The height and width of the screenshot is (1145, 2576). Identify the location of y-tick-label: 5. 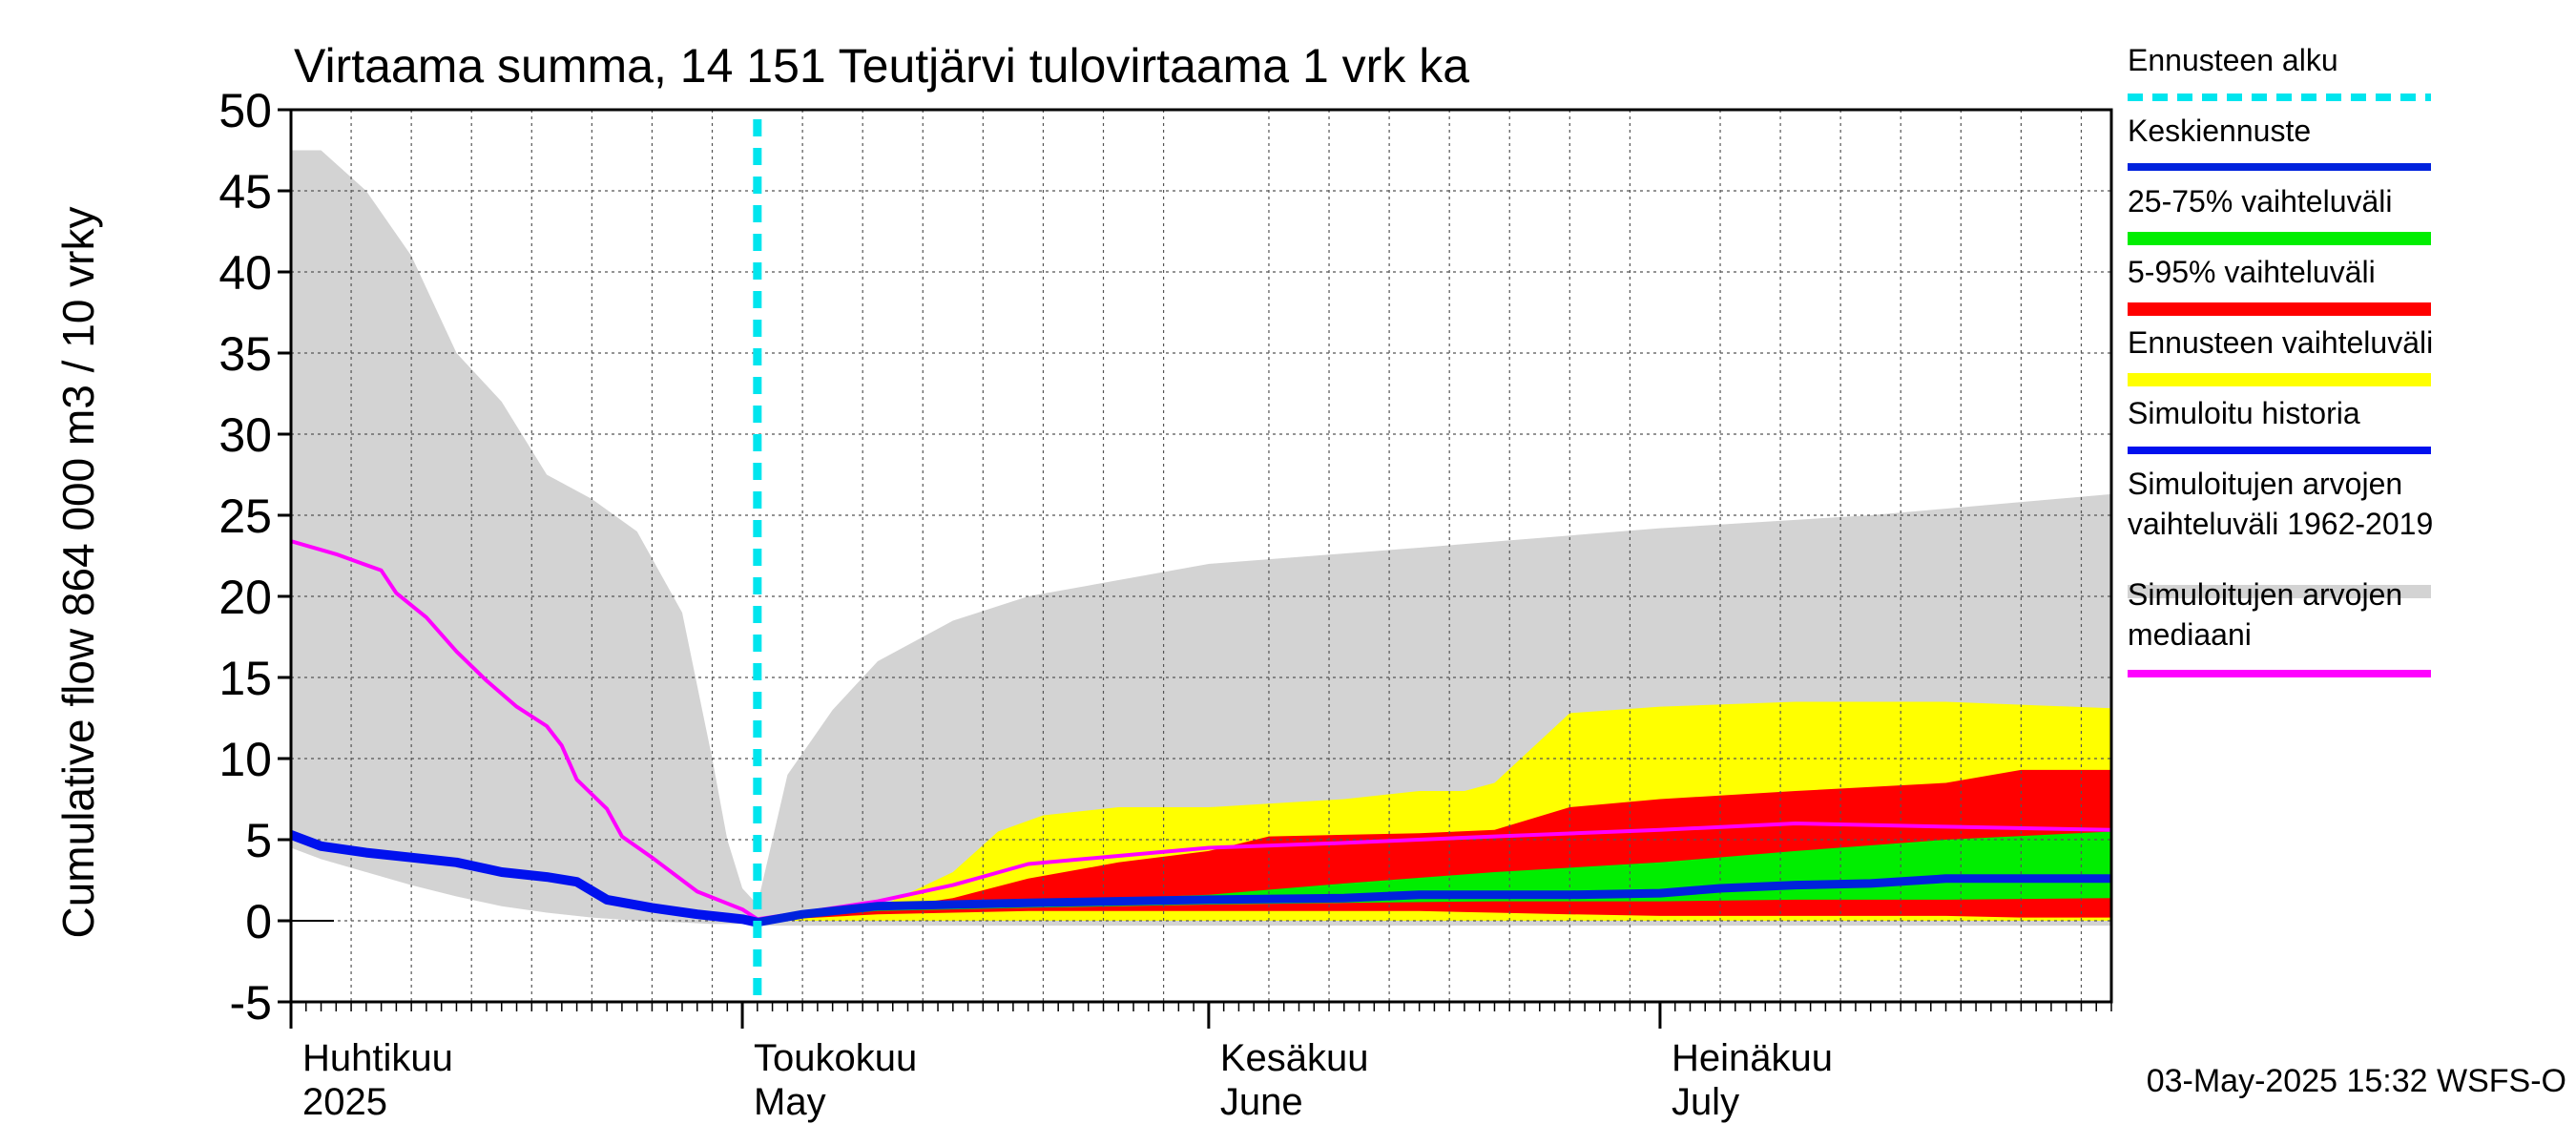
(258, 840).